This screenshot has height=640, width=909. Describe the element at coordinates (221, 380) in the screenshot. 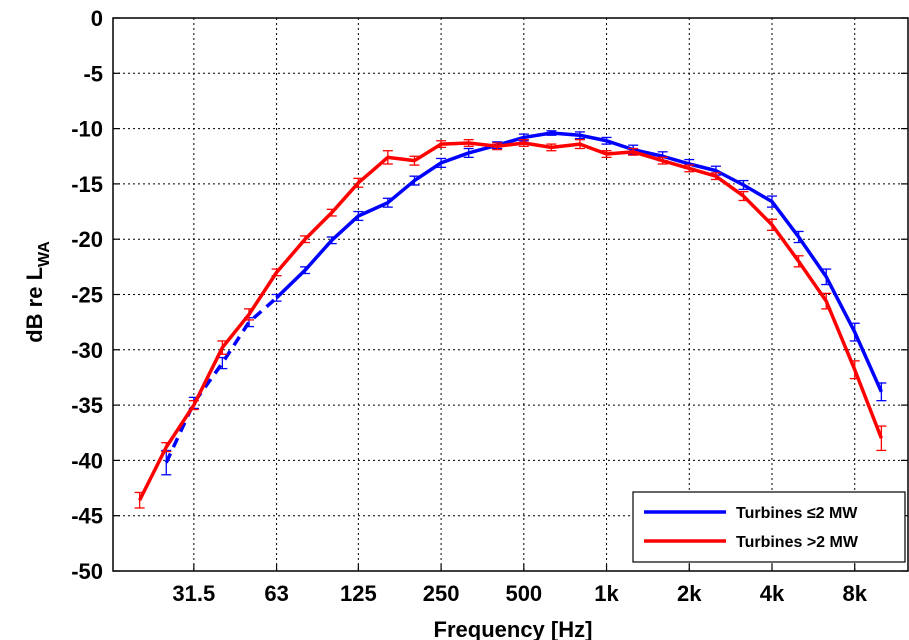

I see `series-line-dashed-turbines-small` at that location.